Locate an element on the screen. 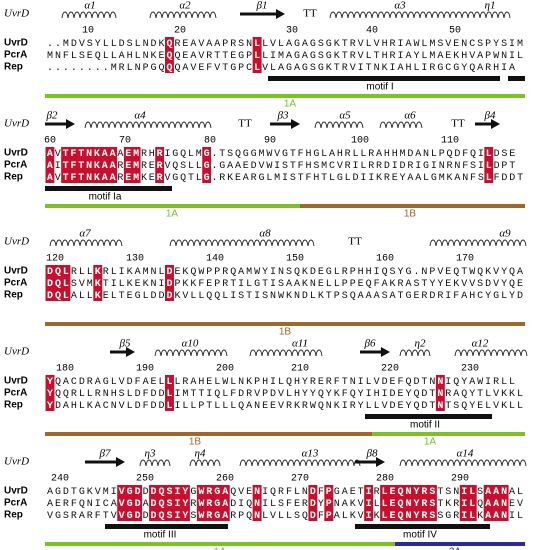 Image resolution: width=535 pixels, height=550 pixels. ruler-number: 280 is located at coordinates (385, 479).